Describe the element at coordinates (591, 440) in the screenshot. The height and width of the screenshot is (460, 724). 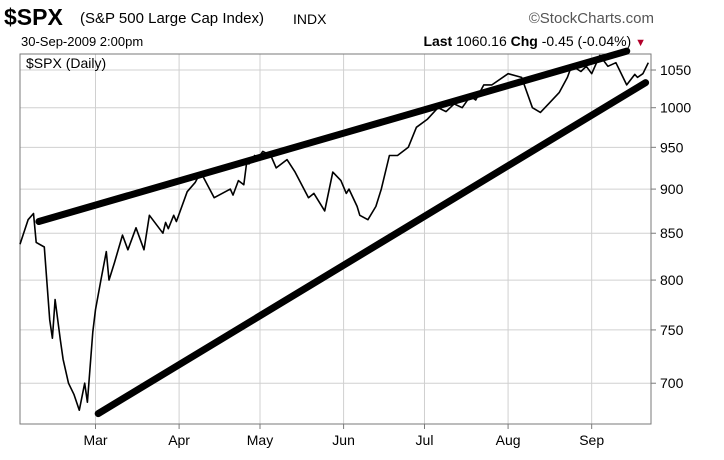
I see `x-tick-label: Sep` at that location.